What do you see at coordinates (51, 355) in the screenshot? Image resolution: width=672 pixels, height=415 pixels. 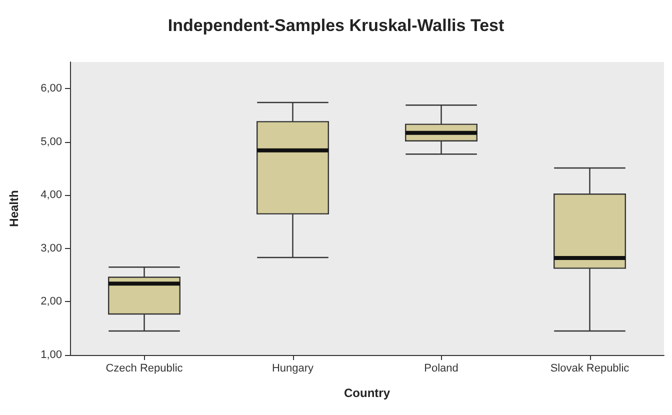 I see `y-tick-label: 1,00` at bounding box center [51, 355].